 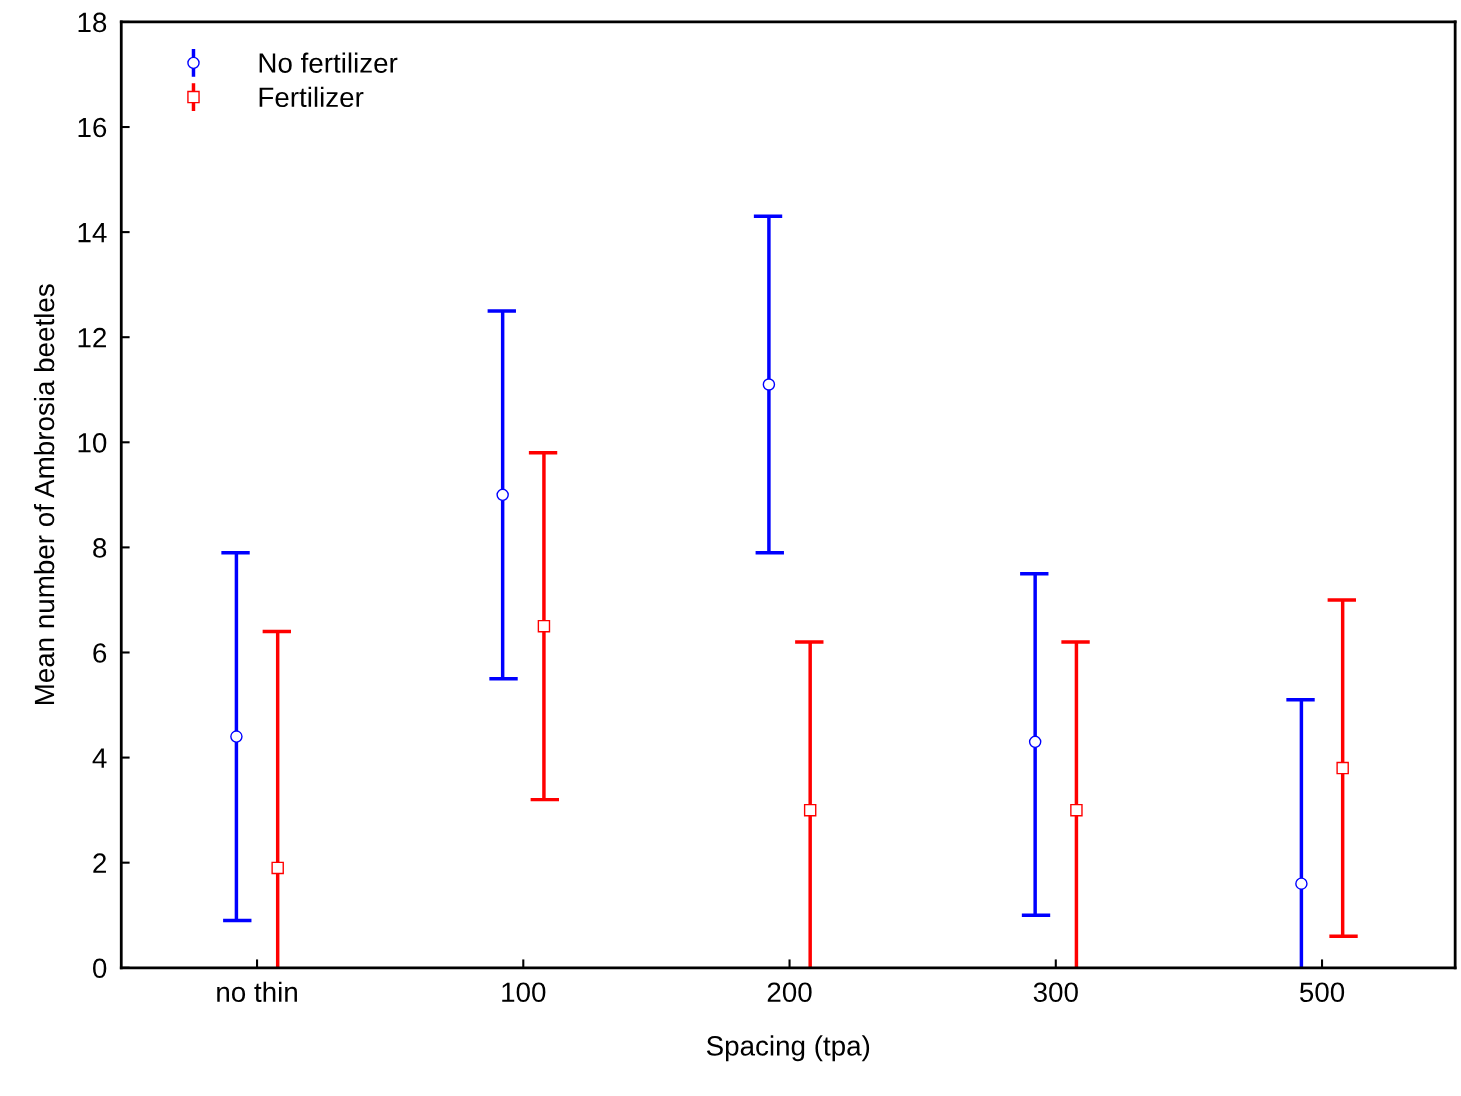 I want to click on y-tick-label: 12, so click(x=92, y=337).